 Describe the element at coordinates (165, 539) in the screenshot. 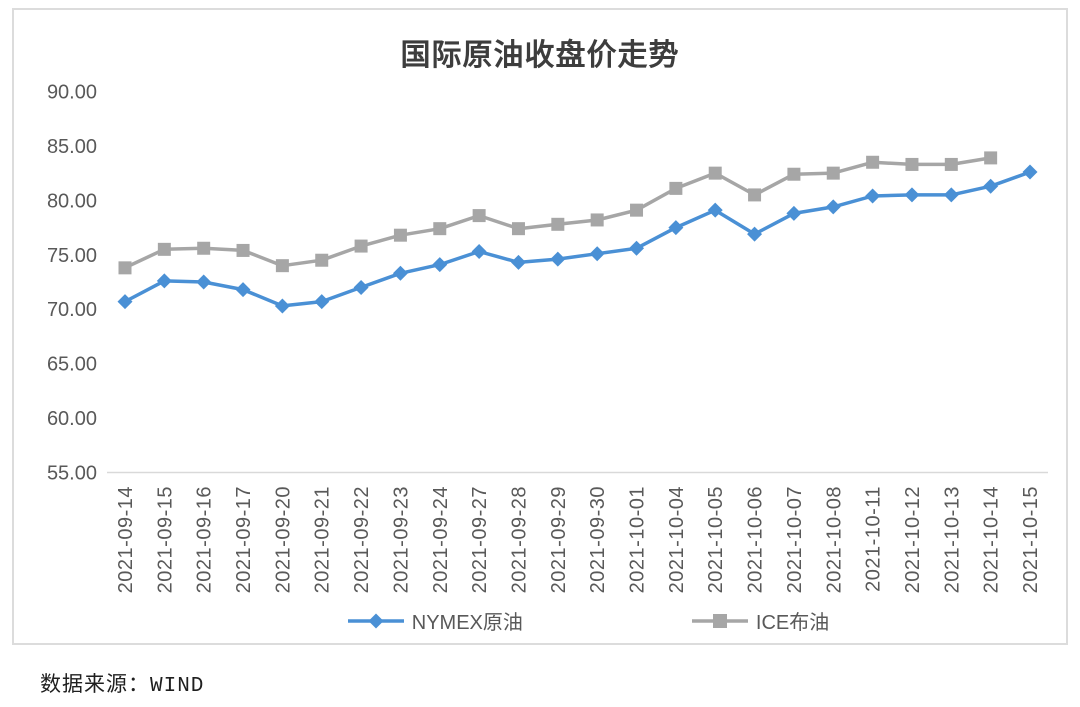

I see `x-axis-tick-label: 2021-09-15` at that location.